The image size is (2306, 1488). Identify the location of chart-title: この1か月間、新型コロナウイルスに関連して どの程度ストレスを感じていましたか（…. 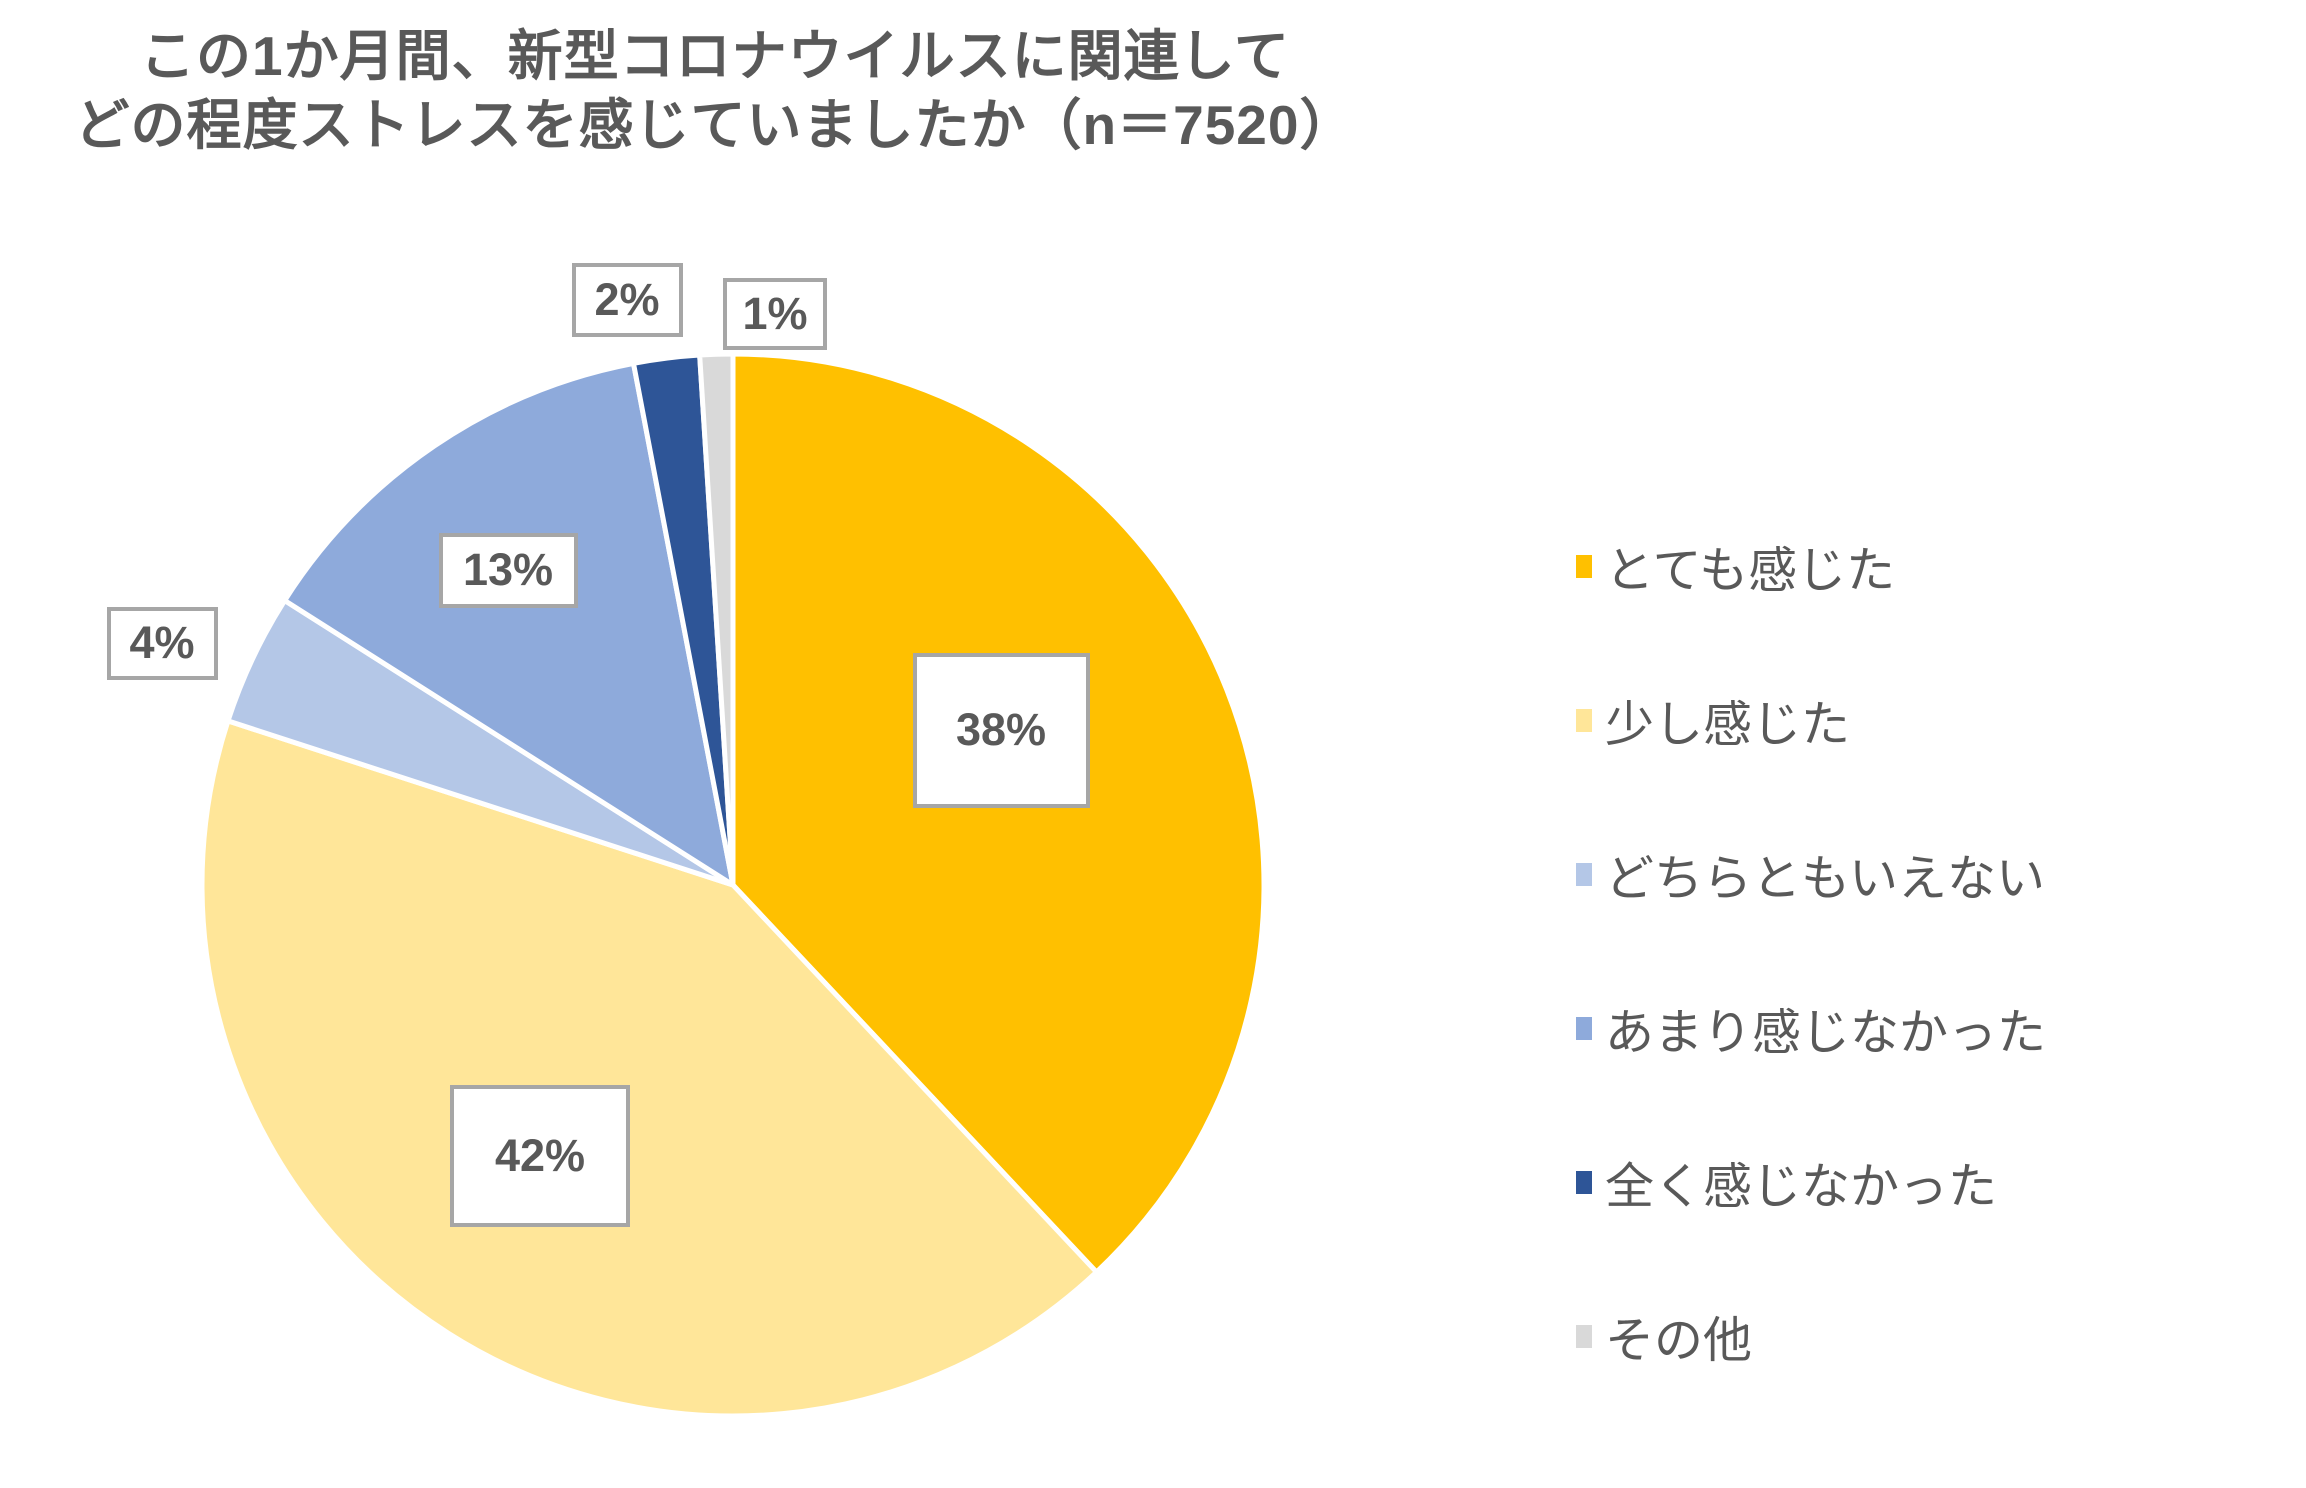
(715, 91).